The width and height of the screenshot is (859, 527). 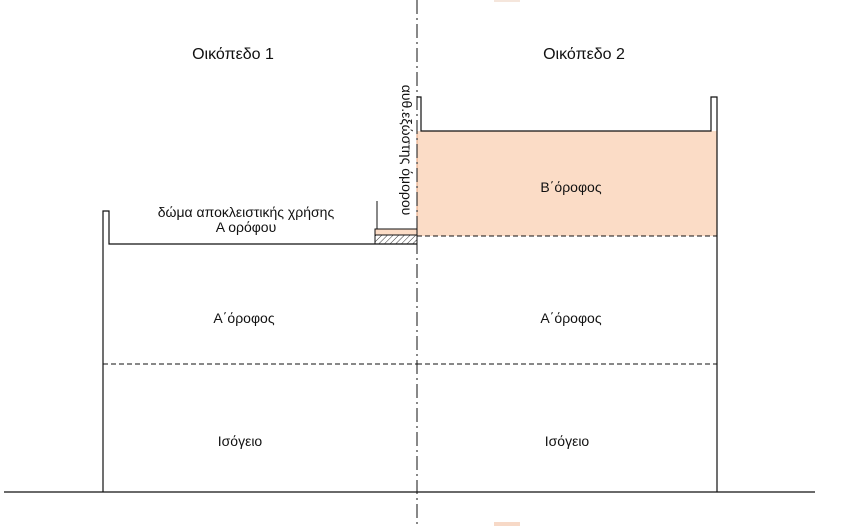 What do you see at coordinates (396, 232) in the screenshot?
I see `neighbour-balcony-slab` at bounding box center [396, 232].